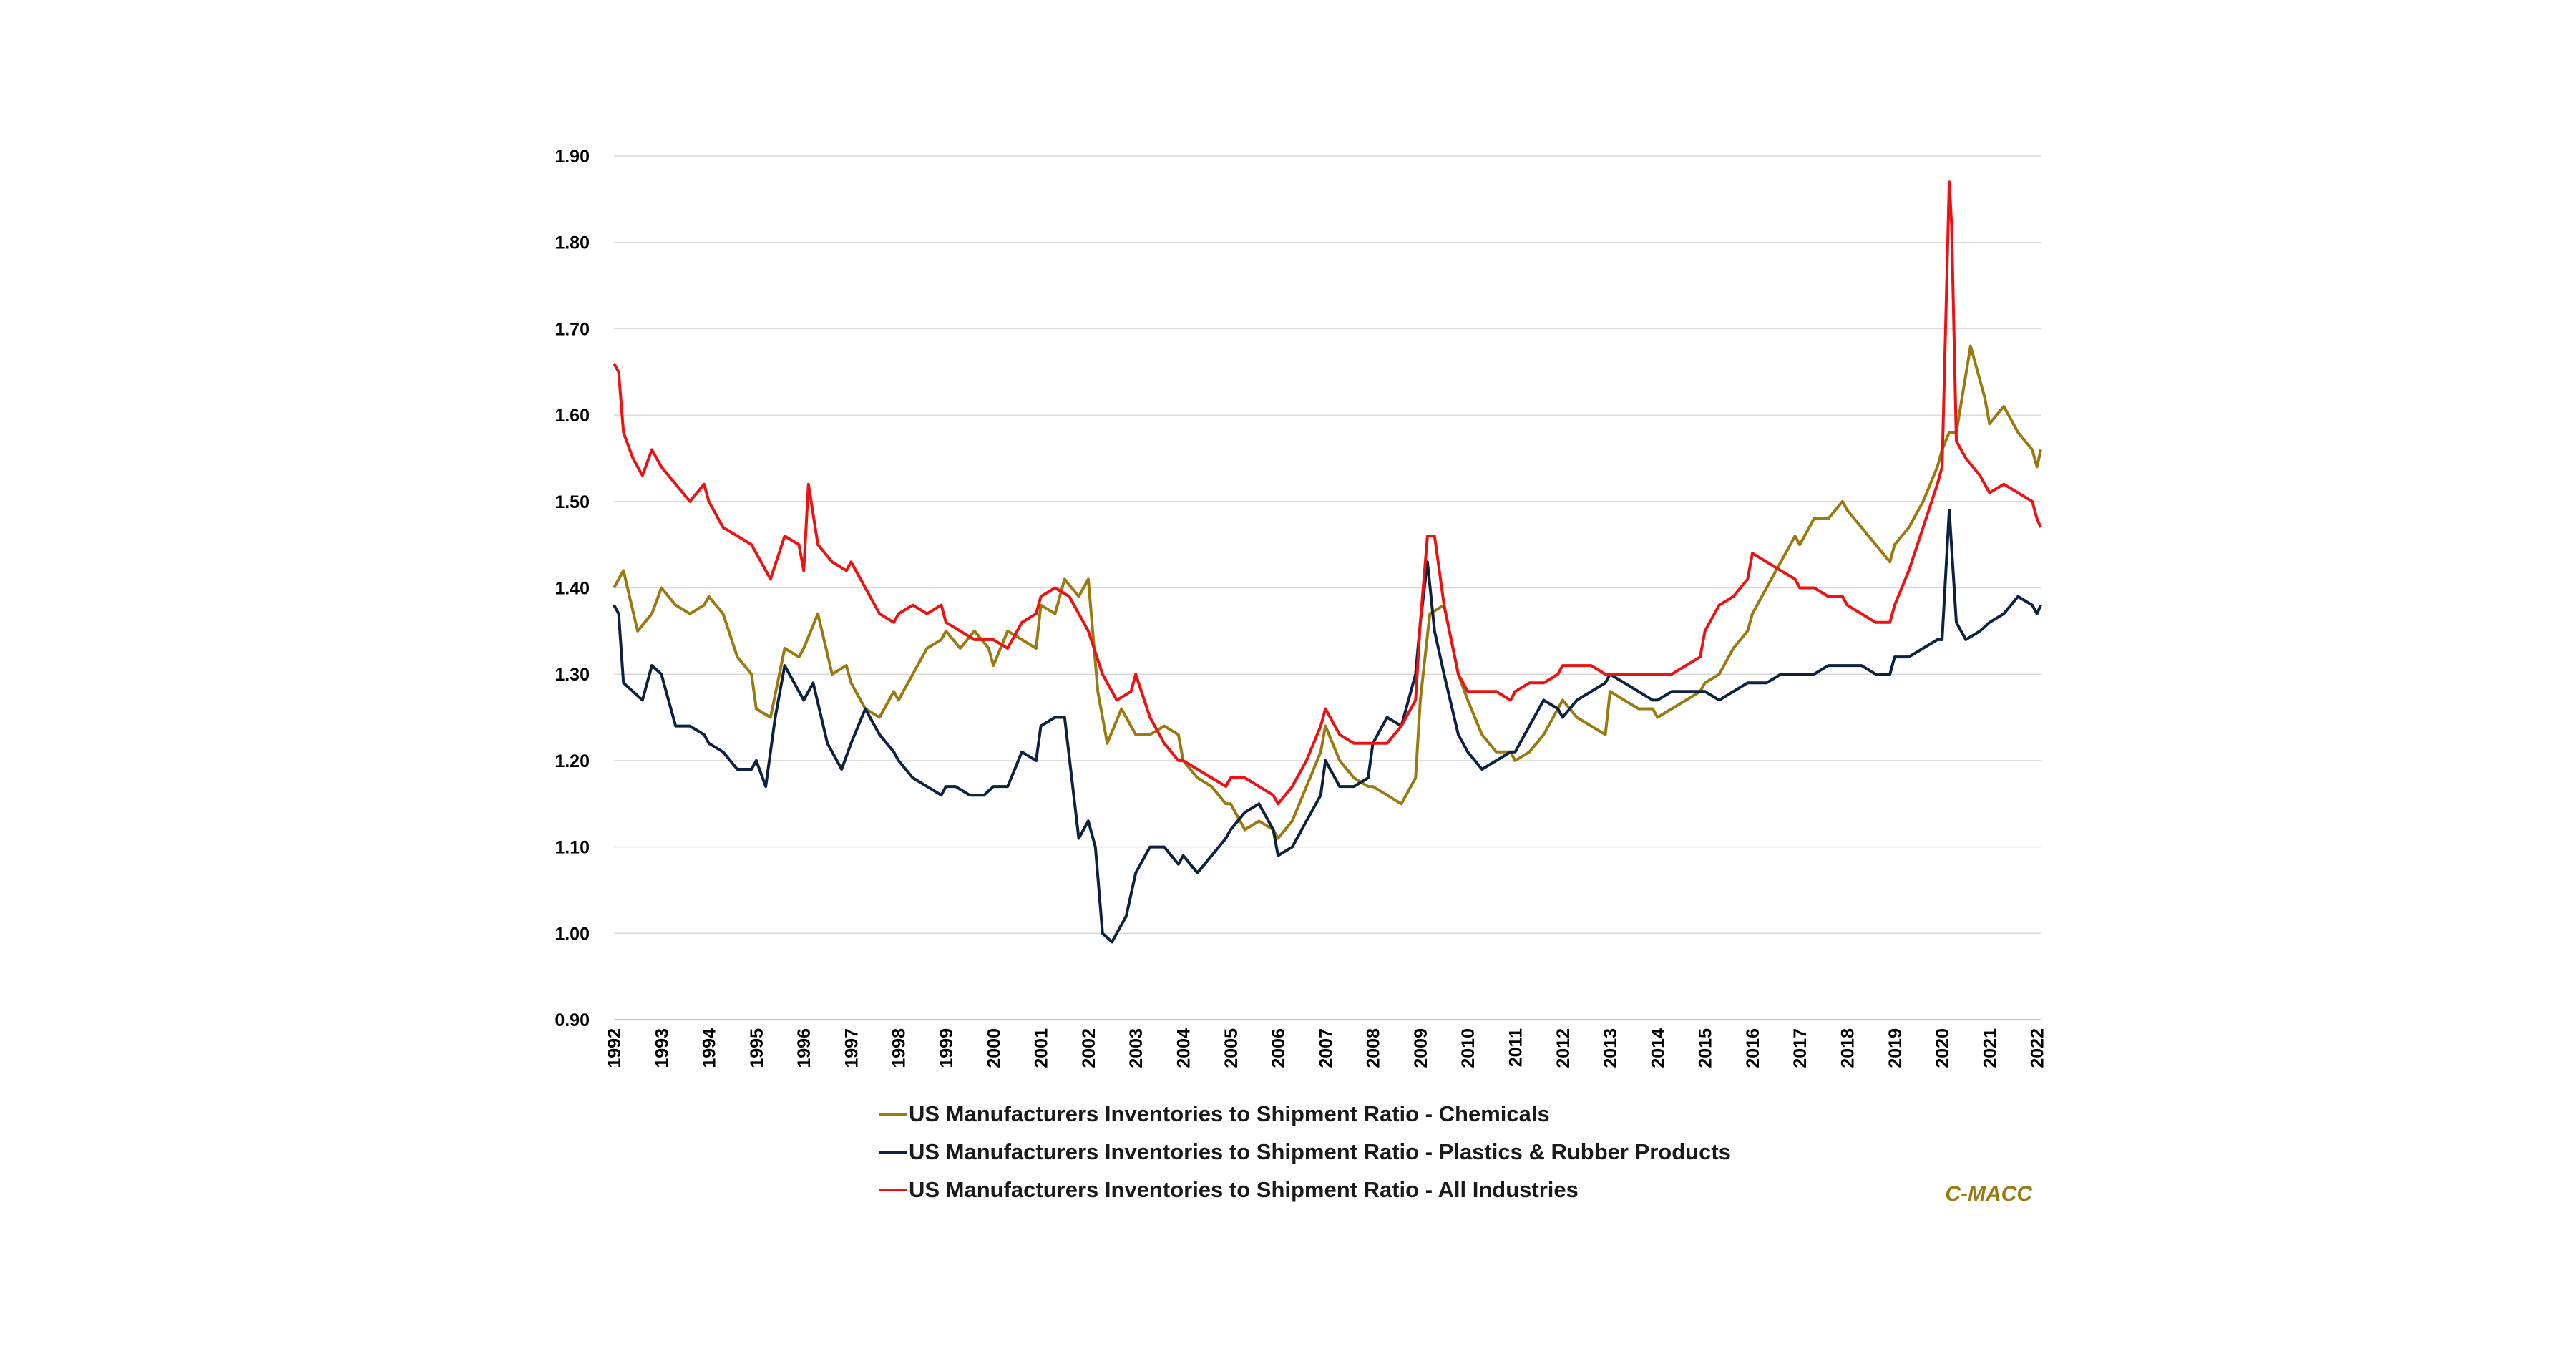  What do you see at coordinates (1753, 1048) in the screenshot?
I see `x-tick-label: 2016` at bounding box center [1753, 1048].